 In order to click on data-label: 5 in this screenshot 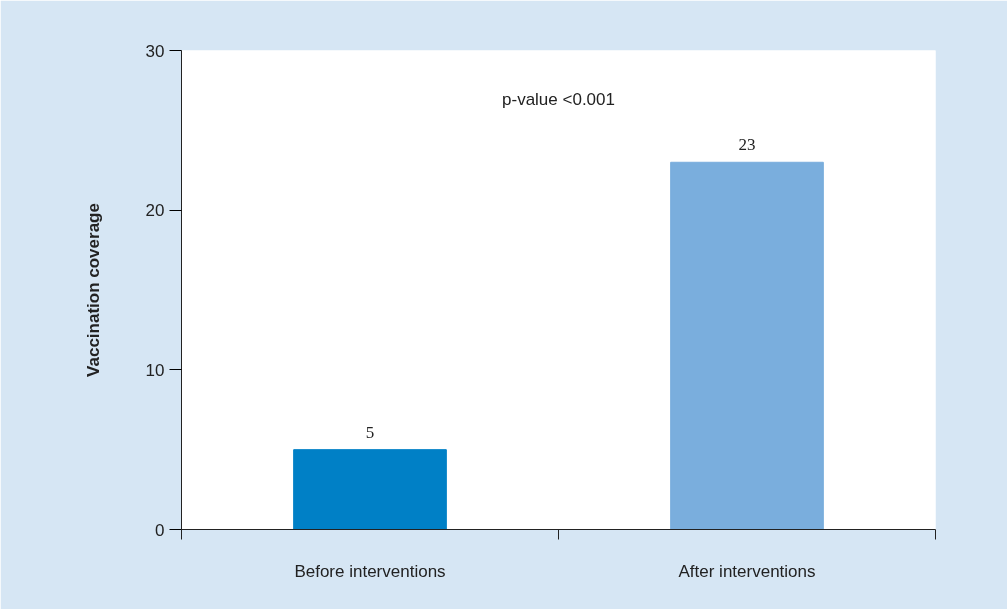, I will do `click(370, 432)`.